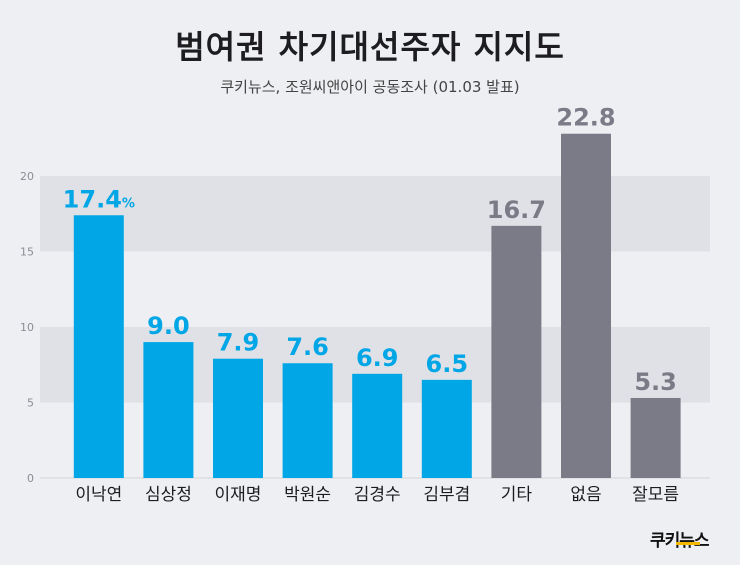 This screenshot has height=565, width=740. I want to click on y-tick-label: 20, so click(27, 176).